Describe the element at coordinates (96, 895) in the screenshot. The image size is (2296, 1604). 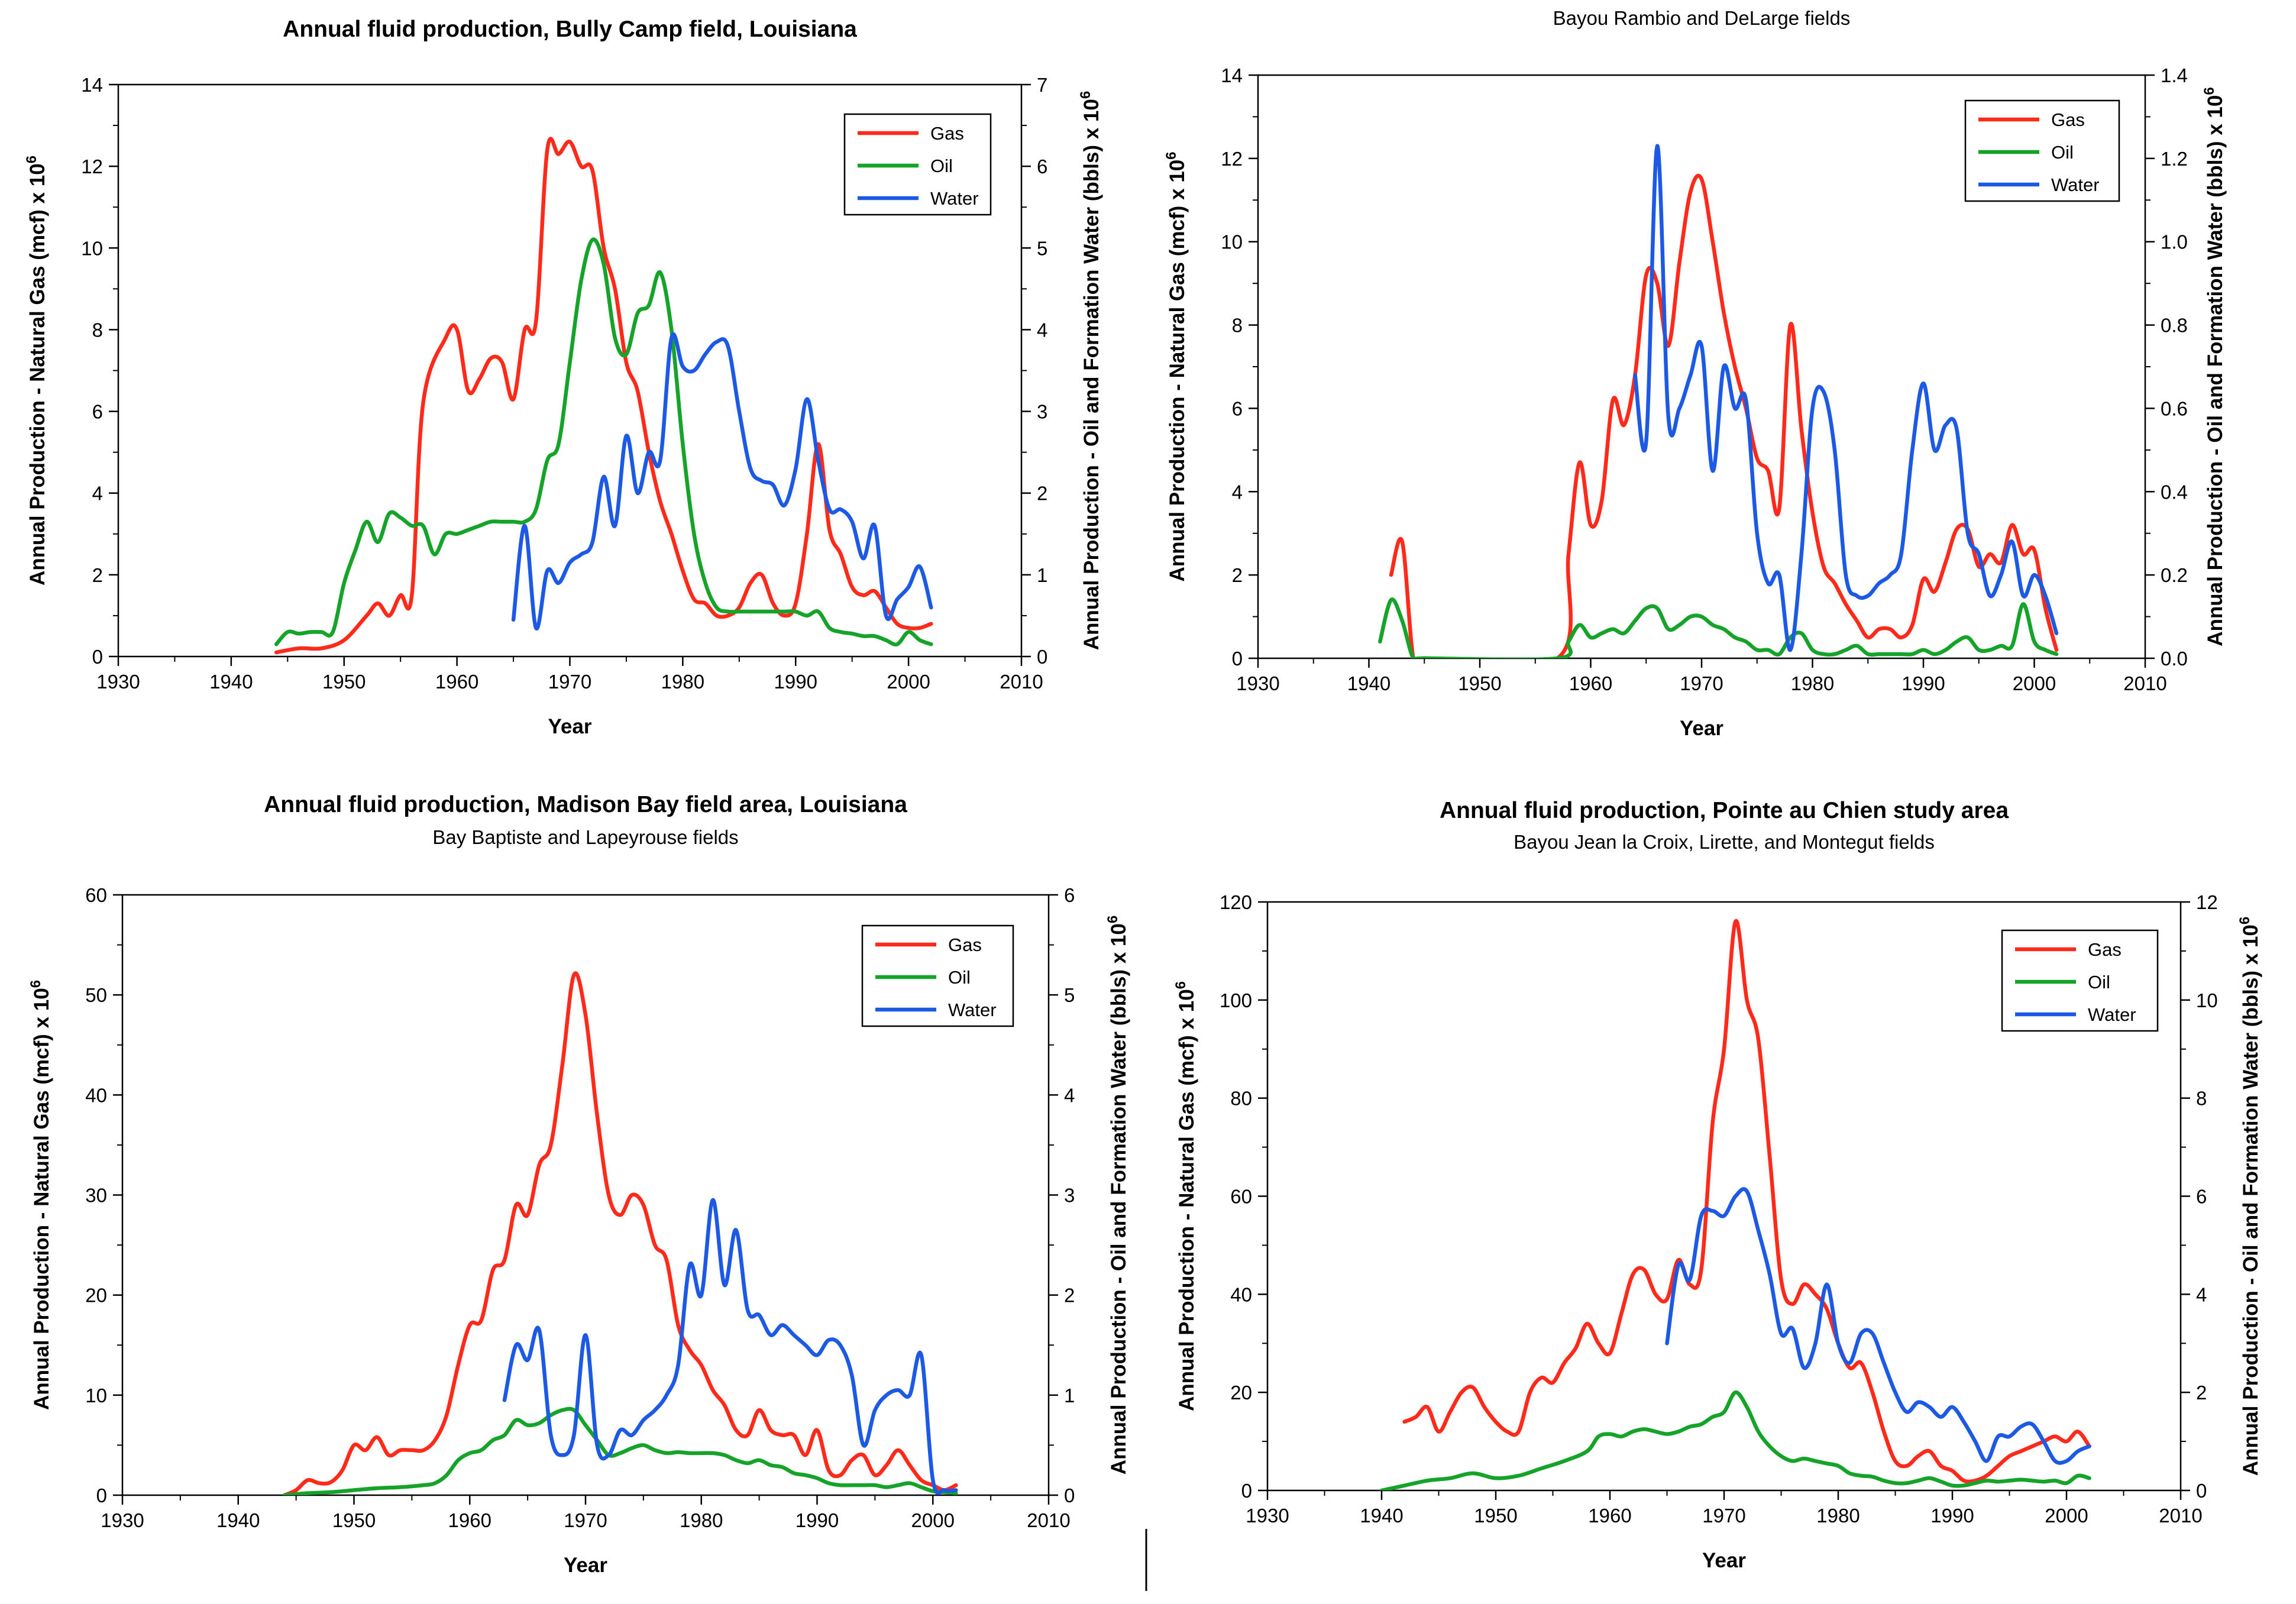
I see `y-tick-label: 60` at that location.